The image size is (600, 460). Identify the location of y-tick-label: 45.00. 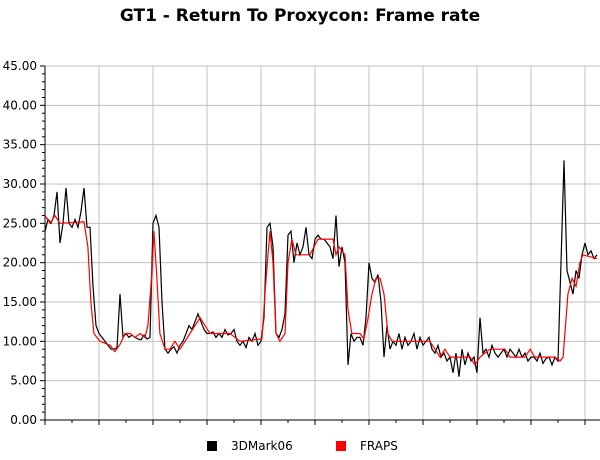
(20, 66).